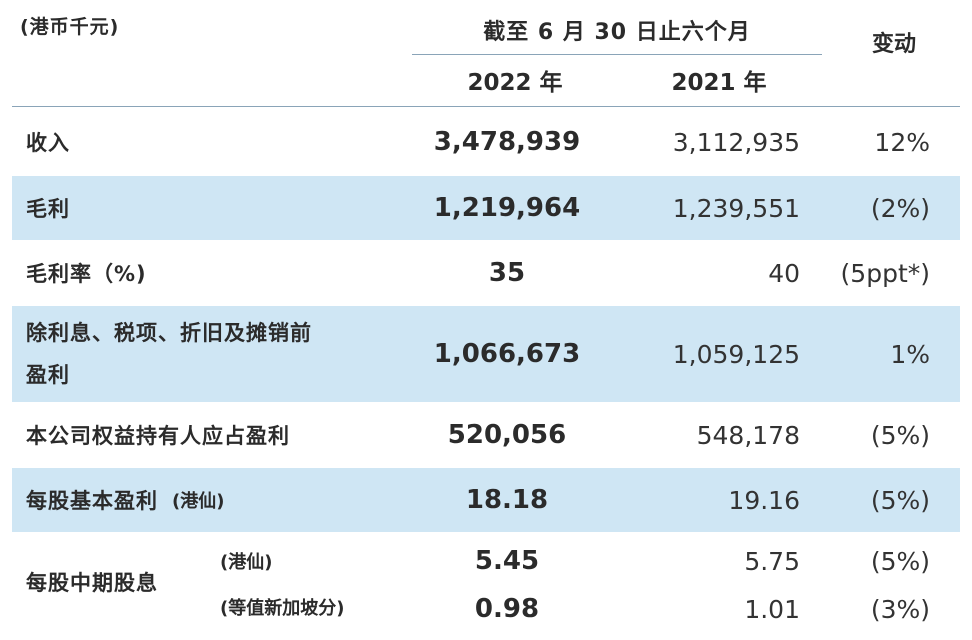 The height and width of the screenshot is (640, 972). I want to click on row-sublabel-unit: (港仙), so click(246, 562).